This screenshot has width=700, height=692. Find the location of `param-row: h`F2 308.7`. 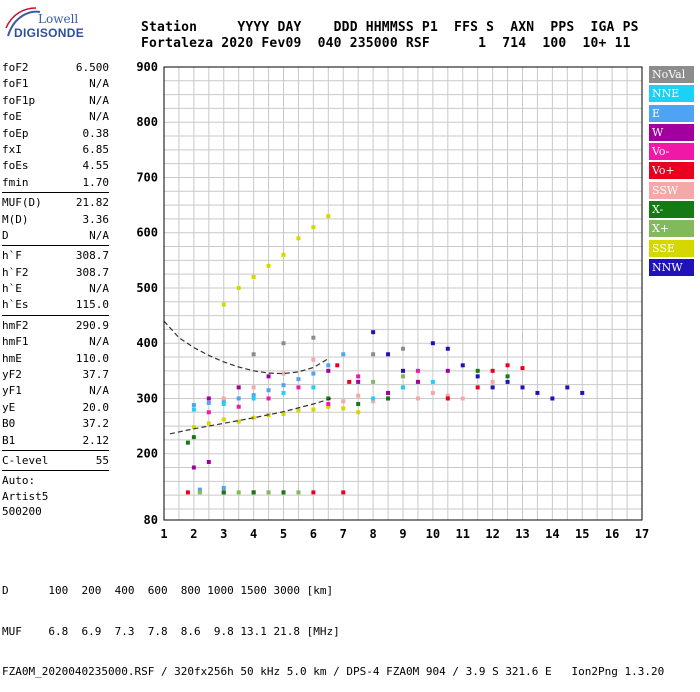

param-row: h`F2 308.7 is located at coordinates (55, 273).